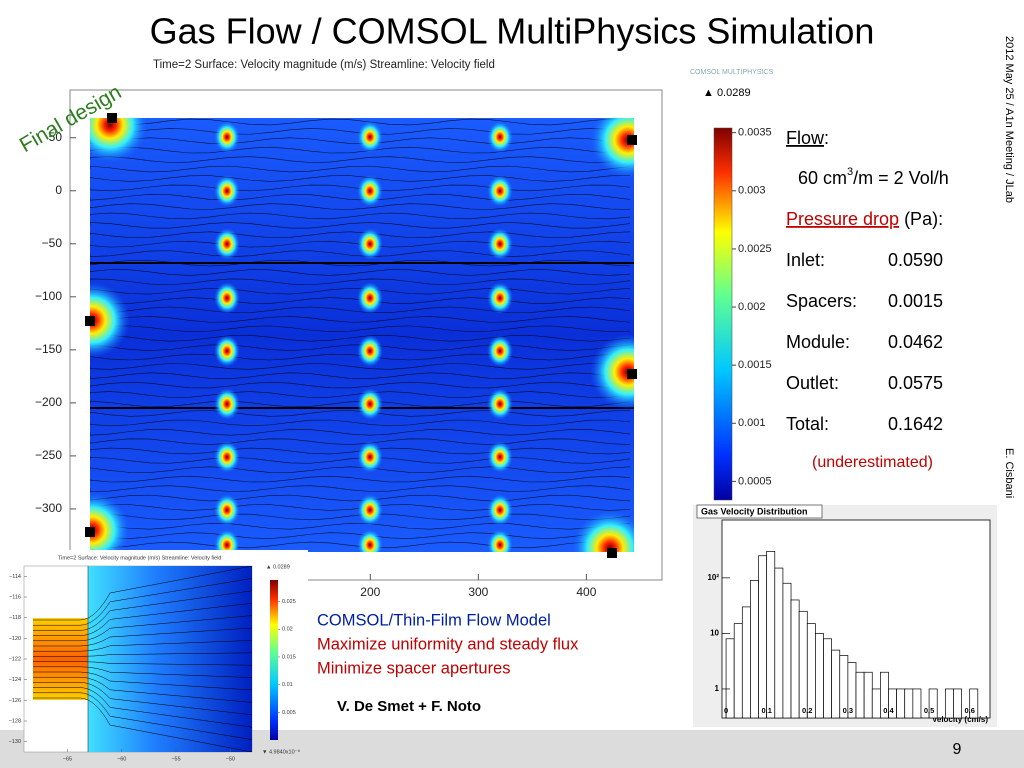 This screenshot has height=768, width=1024. I want to click on inset-colorbar-label: 0.005, so click(289, 713).